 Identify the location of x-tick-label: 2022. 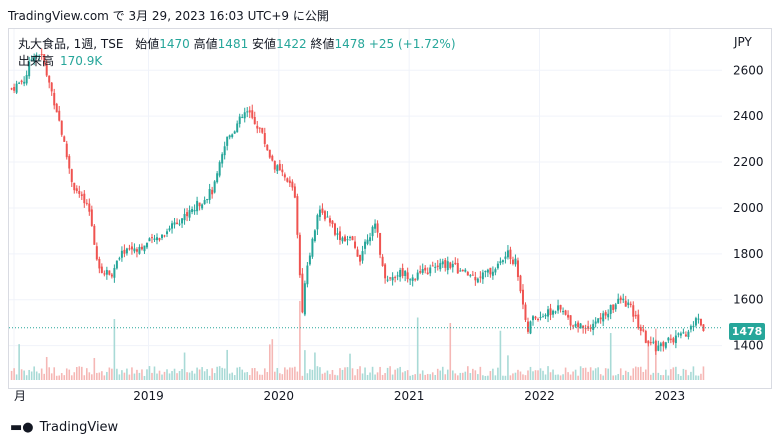
(539, 396).